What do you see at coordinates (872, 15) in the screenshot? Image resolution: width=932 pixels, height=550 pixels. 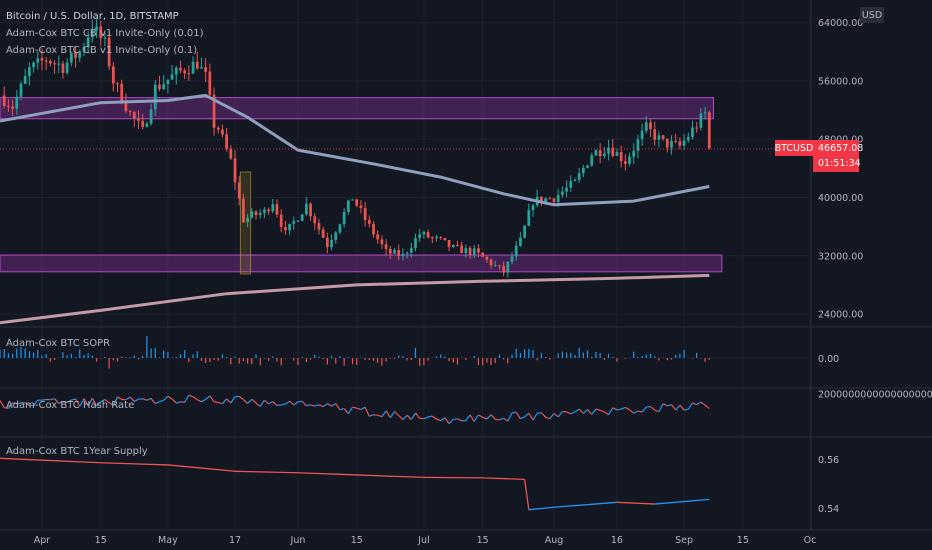 I see `currency-badge` at bounding box center [872, 15].